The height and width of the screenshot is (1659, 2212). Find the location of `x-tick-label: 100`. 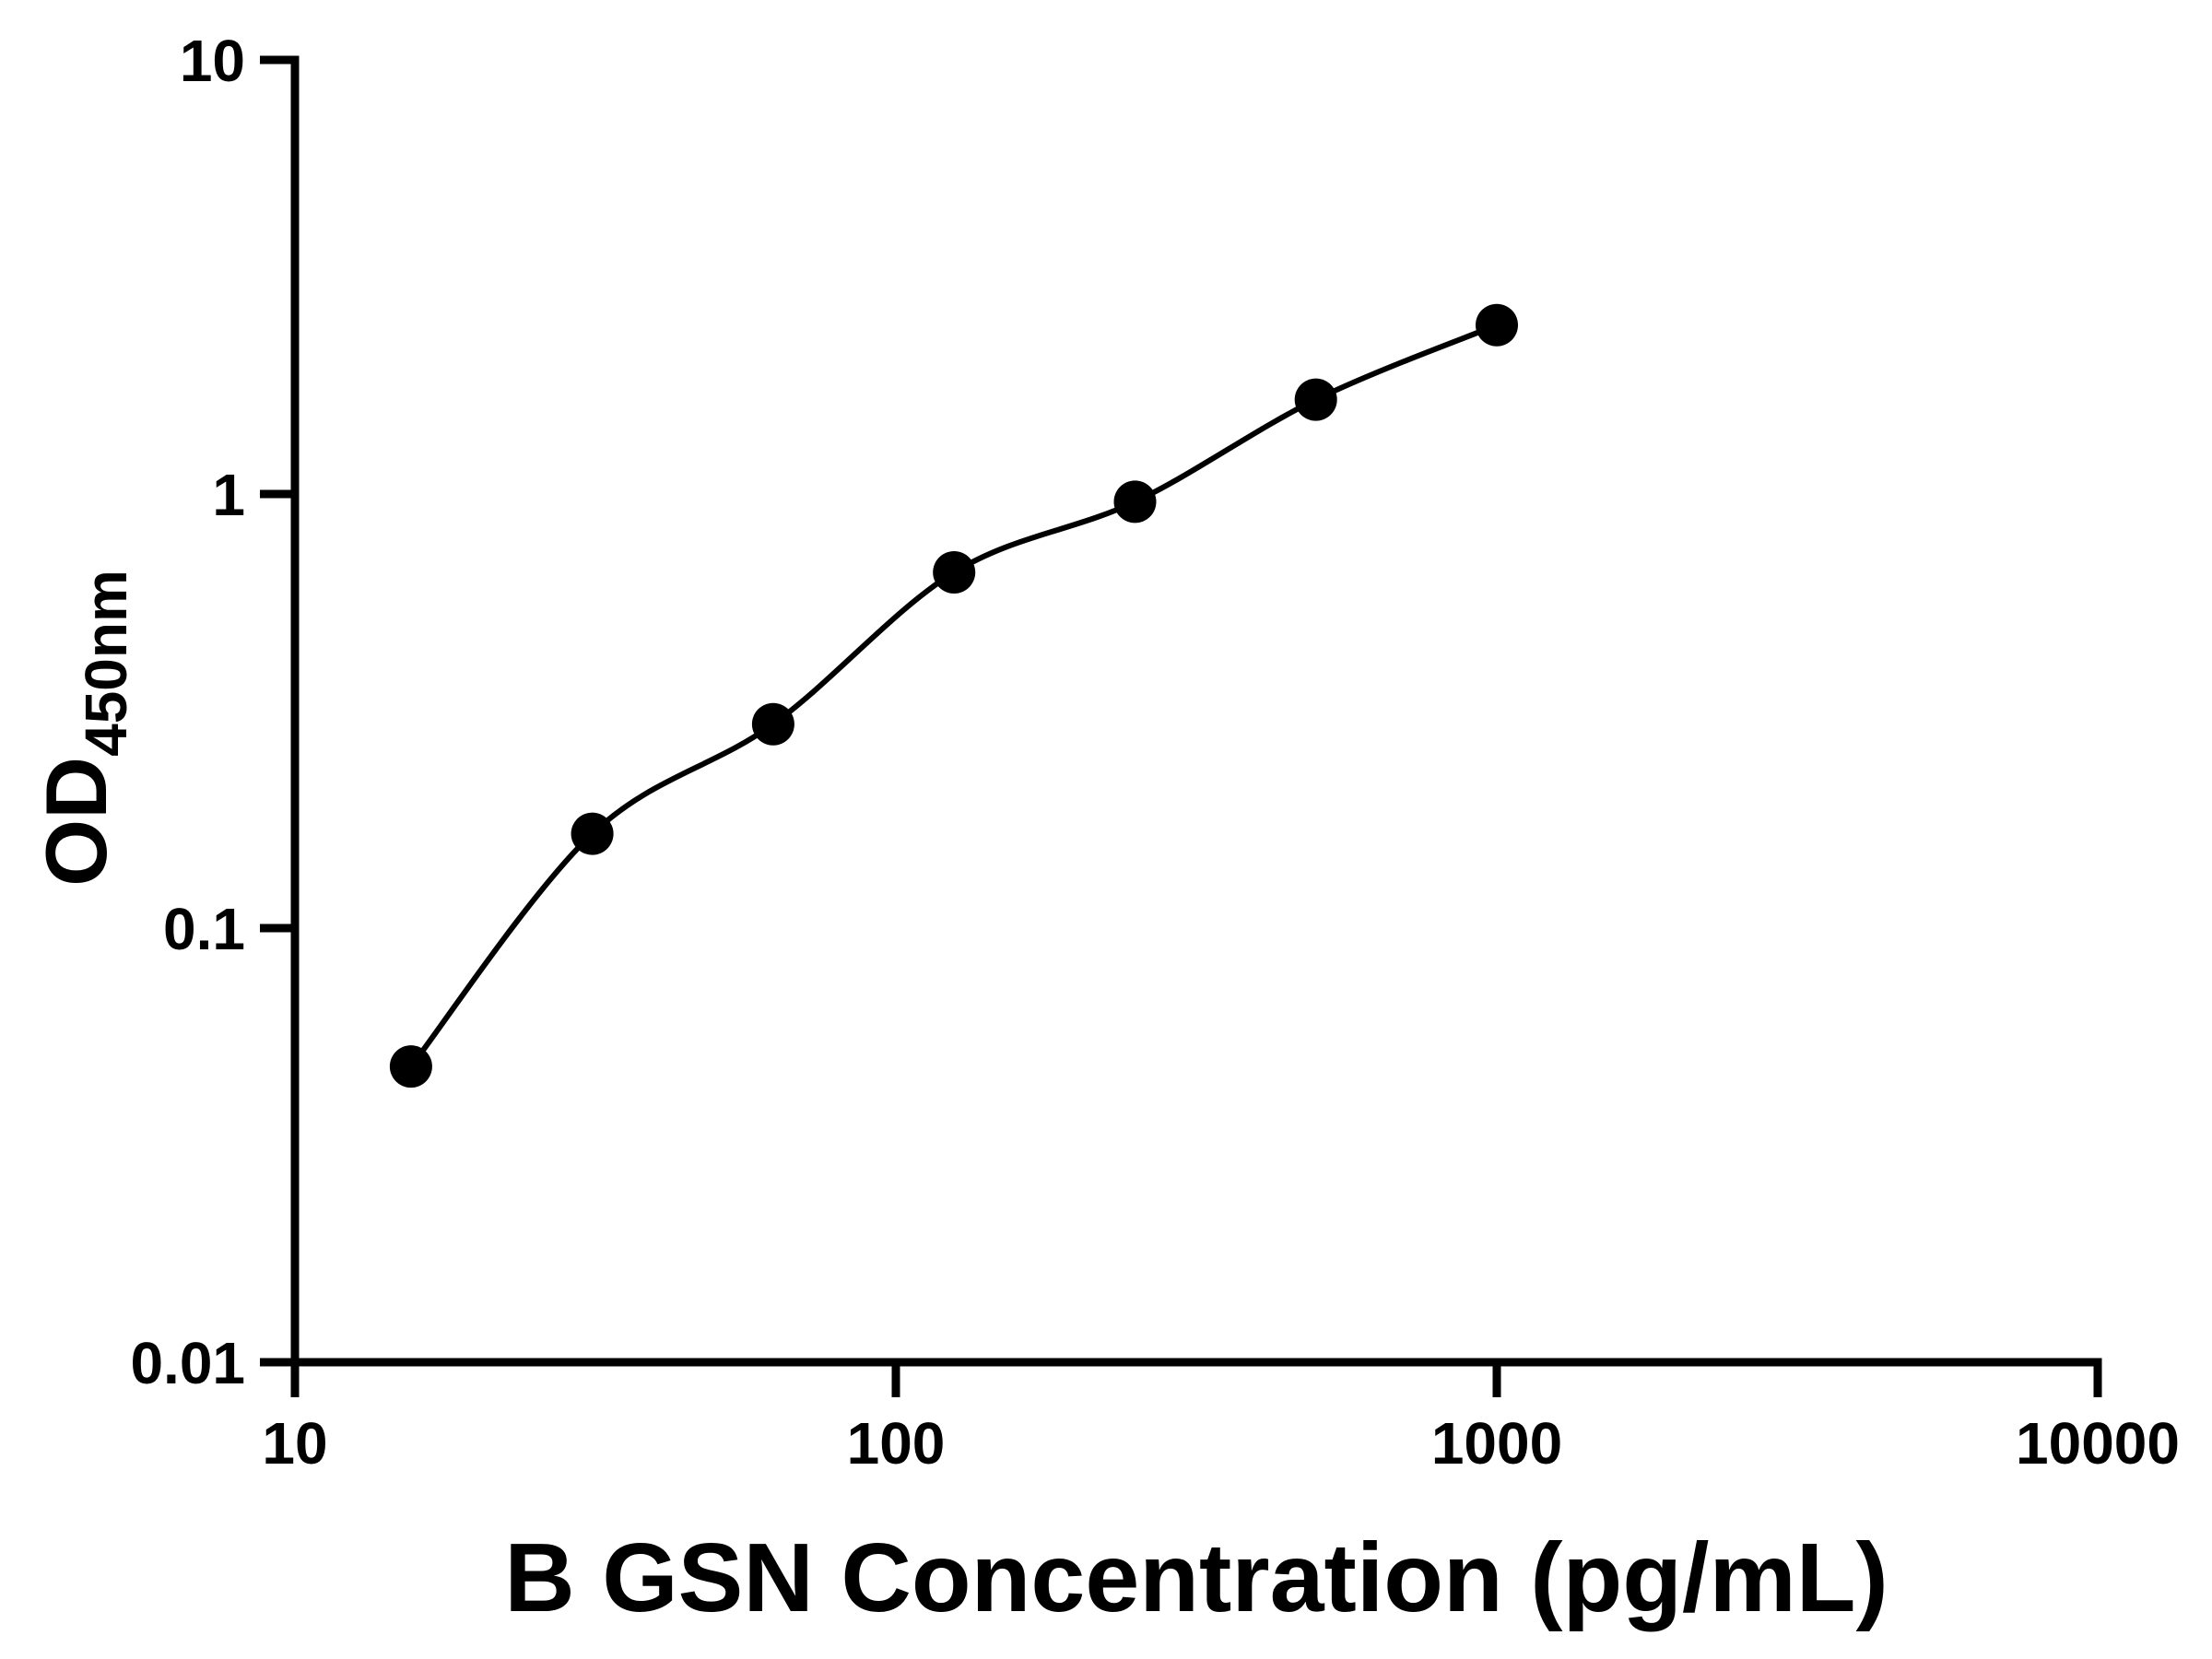

x-tick-label: 100 is located at coordinates (896, 1443).